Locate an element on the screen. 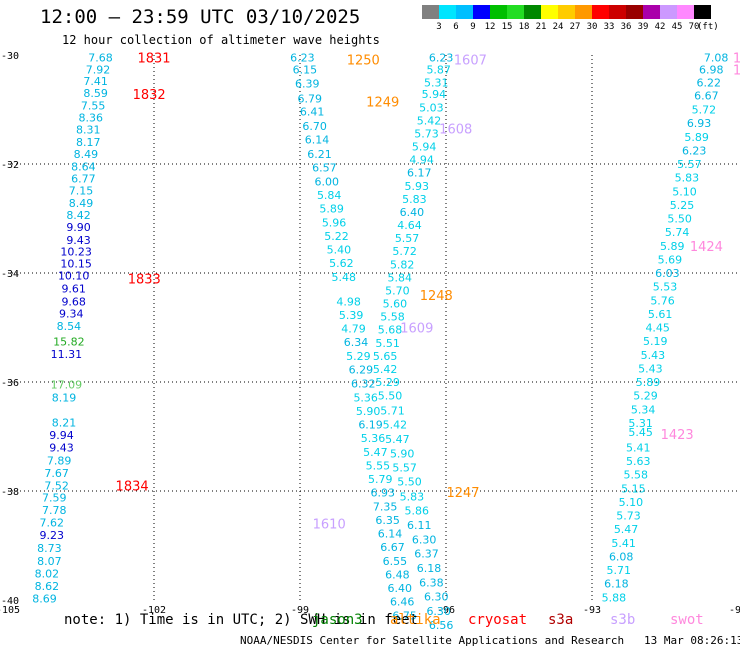  wave-height-value: 5.40 is located at coordinates (339, 250).